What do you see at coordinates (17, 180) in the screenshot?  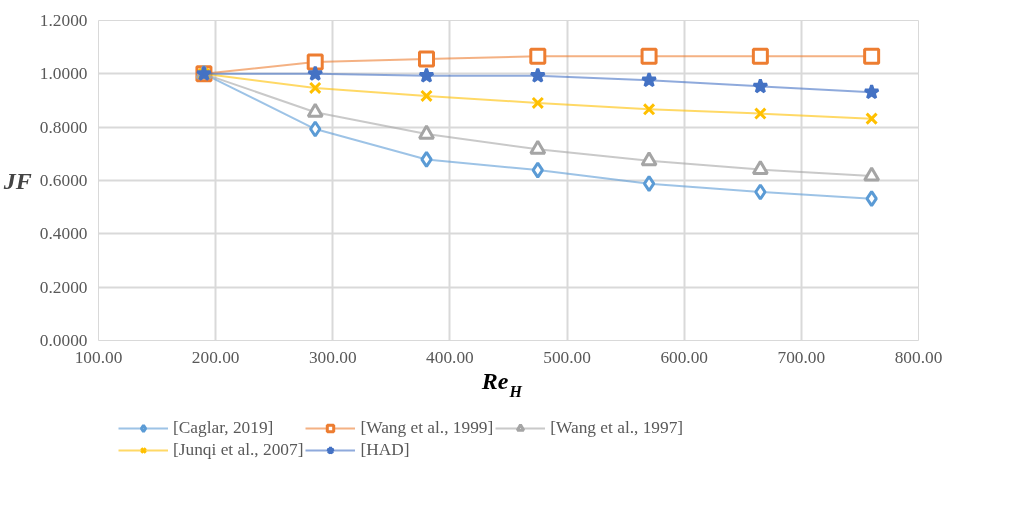 I see `y-axis-title: JF` at bounding box center [17, 180].